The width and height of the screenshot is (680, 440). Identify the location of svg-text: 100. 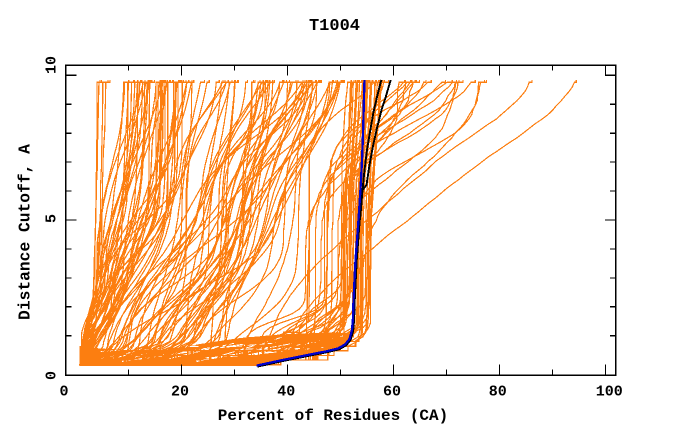
(609, 391).